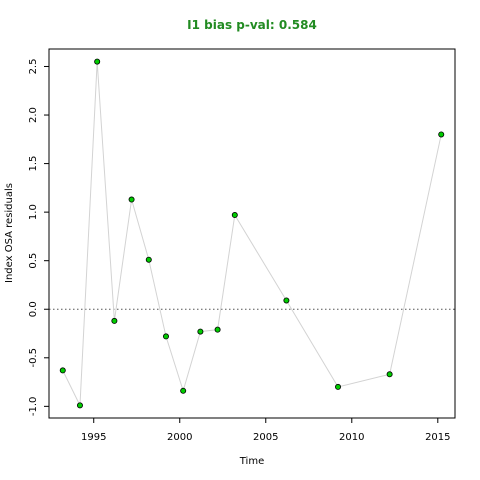  I want to click on x-tick-label: 2000, so click(179, 437).